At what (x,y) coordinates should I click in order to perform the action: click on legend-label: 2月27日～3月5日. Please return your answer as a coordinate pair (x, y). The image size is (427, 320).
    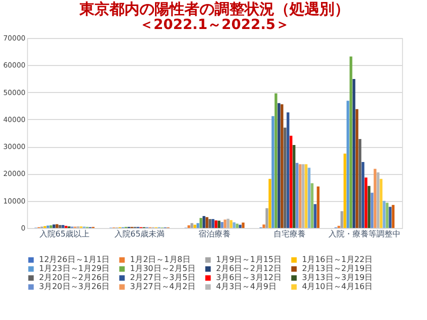
    Looking at the image, I should click on (163, 277).